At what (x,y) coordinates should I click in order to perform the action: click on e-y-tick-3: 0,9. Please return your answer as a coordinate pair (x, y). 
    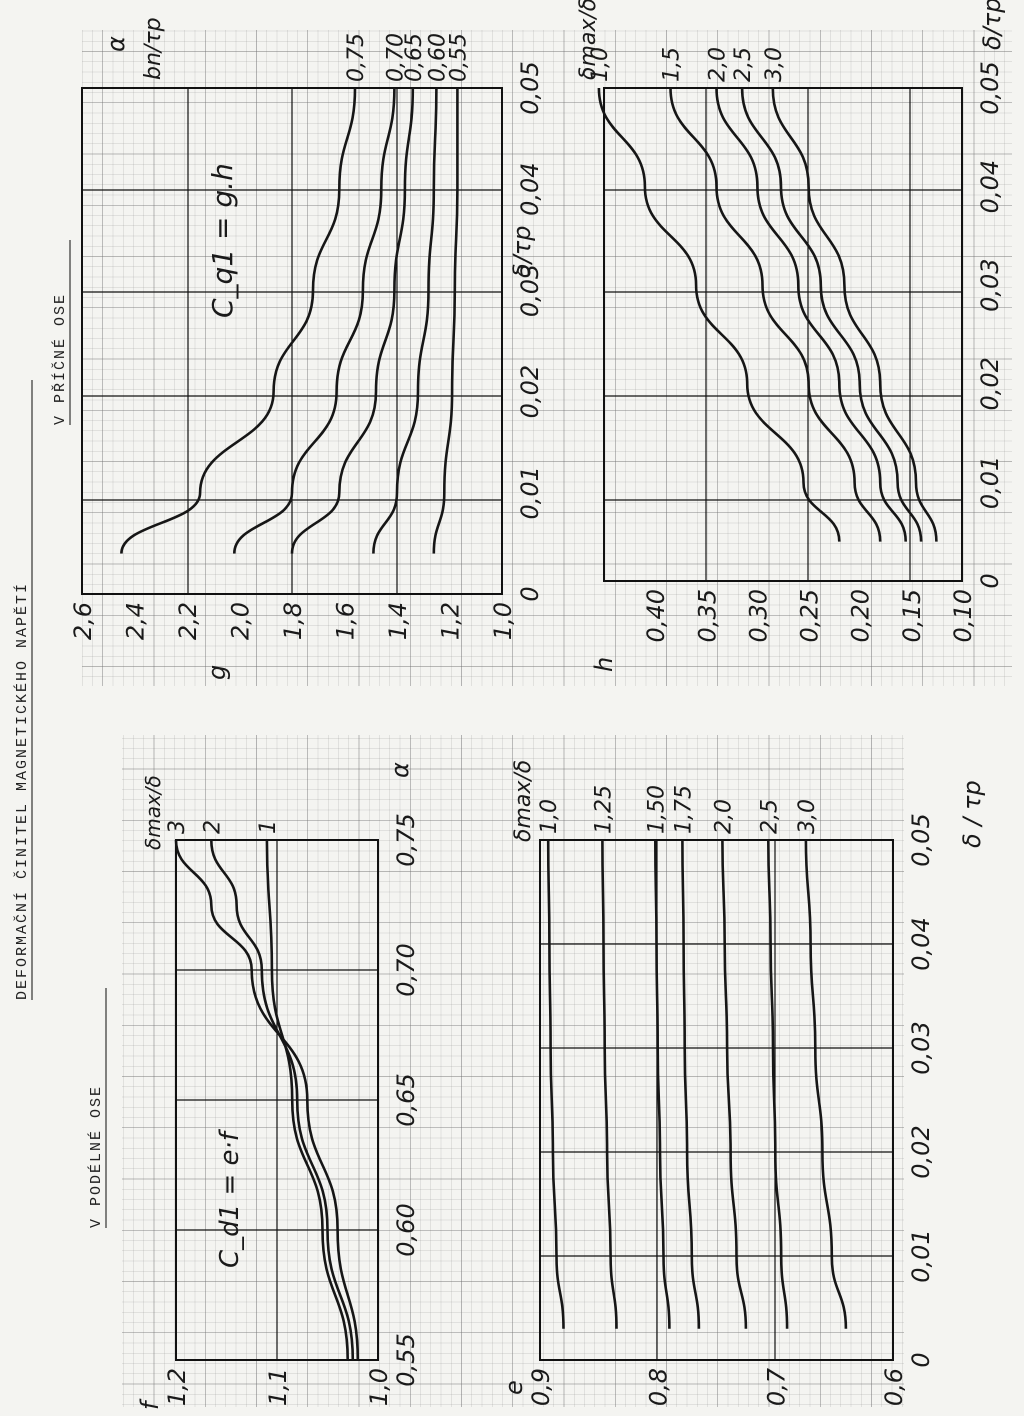
    Looking at the image, I should click on (541, 1387).